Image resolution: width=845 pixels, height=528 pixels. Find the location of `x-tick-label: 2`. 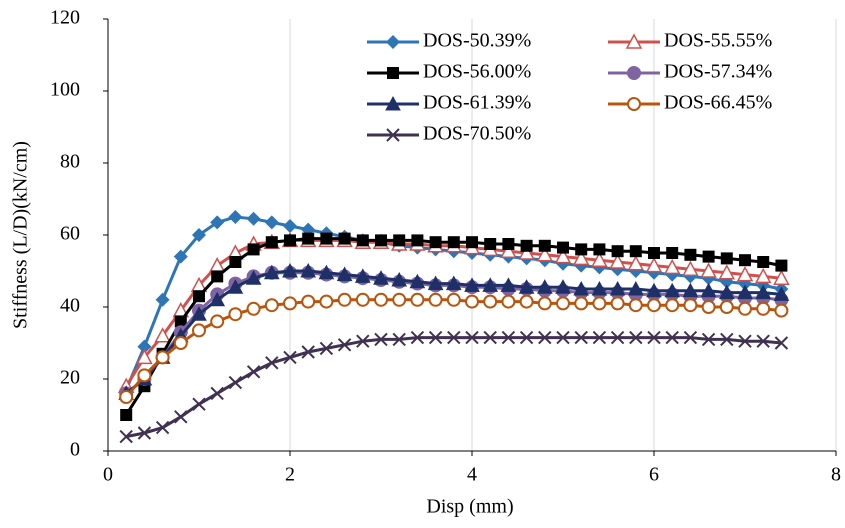

x-tick-label: 2 is located at coordinates (290, 475).